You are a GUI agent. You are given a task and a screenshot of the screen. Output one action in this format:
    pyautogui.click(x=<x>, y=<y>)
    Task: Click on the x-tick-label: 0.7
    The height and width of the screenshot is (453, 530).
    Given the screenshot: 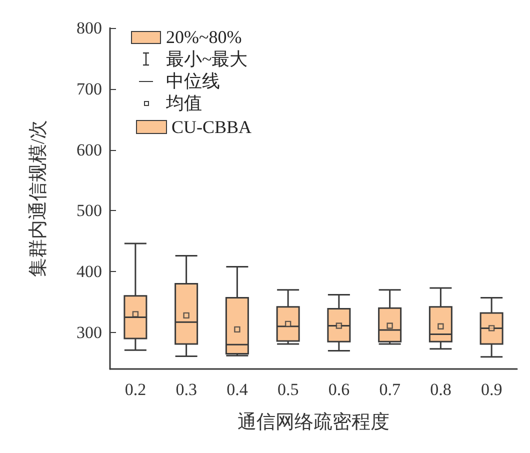 What is the action you would take?
    pyautogui.click(x=390, y=389)
    